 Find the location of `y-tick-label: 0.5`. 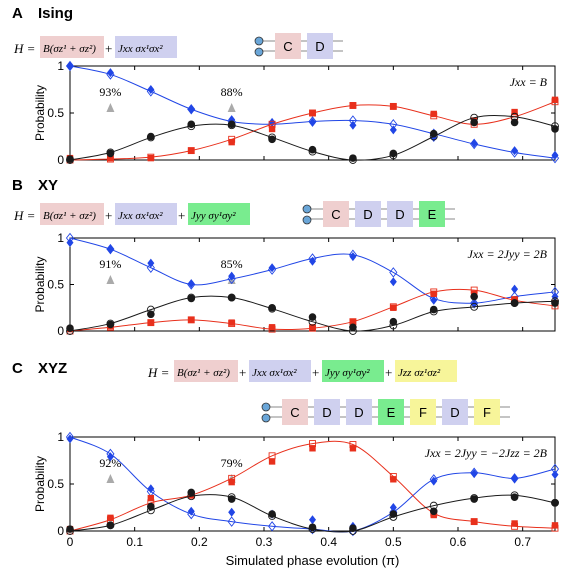

y-tick-label: 0.5 is located at coordinates (55, 113).